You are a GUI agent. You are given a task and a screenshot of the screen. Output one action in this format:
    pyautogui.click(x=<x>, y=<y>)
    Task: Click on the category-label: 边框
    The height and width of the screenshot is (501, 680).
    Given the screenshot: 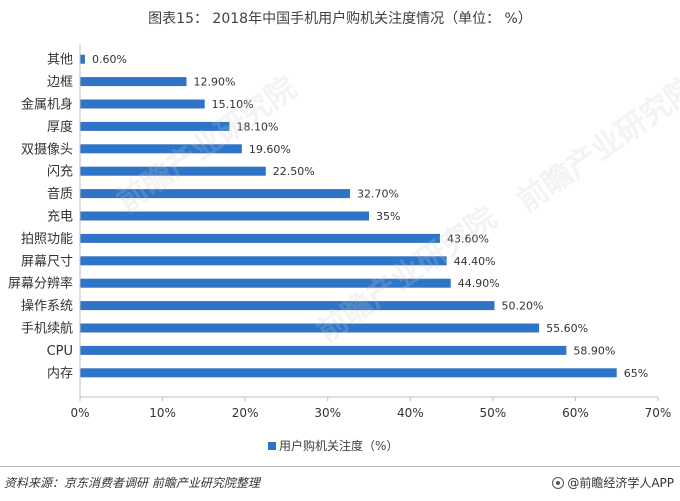 What is the action you would take?
    pyautogui.click(x=60, y=82)
    